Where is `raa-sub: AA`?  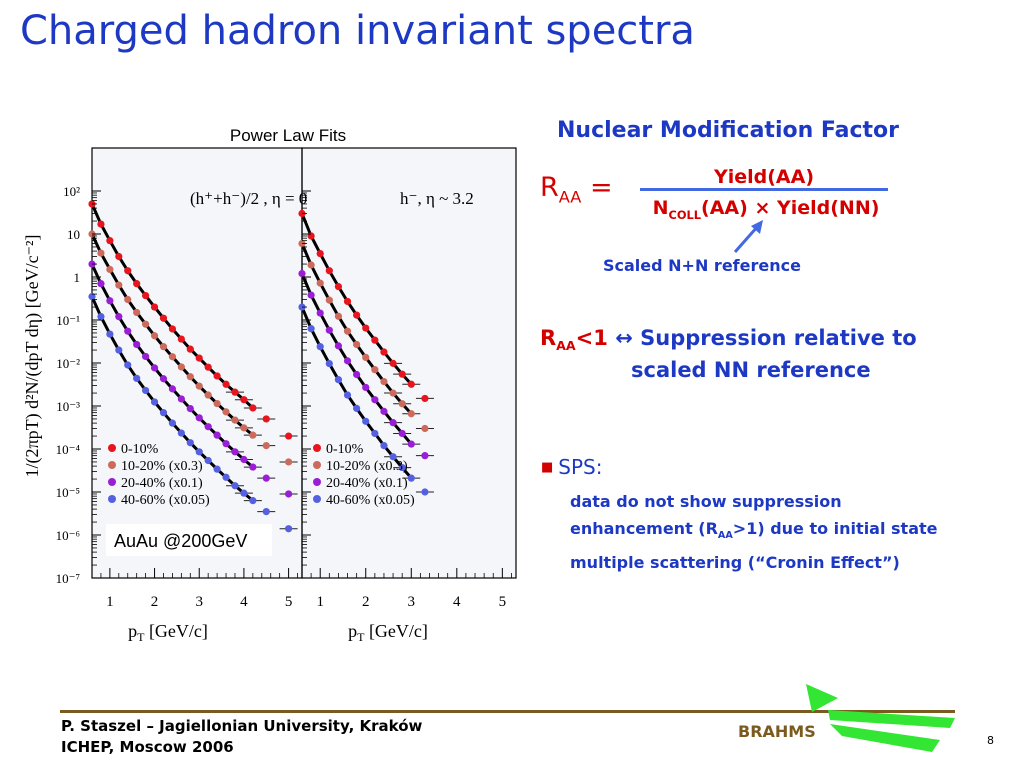
raa-sub: AA is located at coordinates (570, 197).